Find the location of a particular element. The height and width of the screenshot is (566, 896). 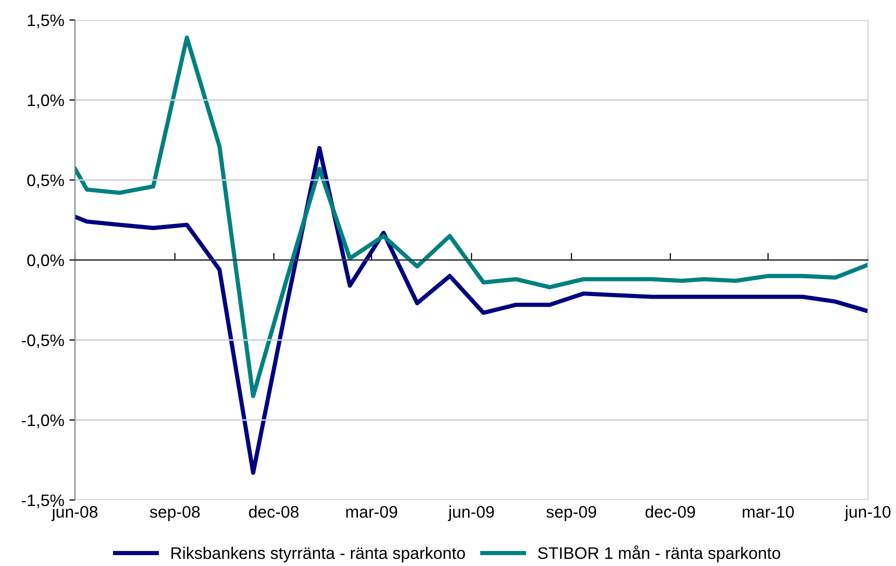

y-tick-label: 1,0% is located at coordinates (46, 101).